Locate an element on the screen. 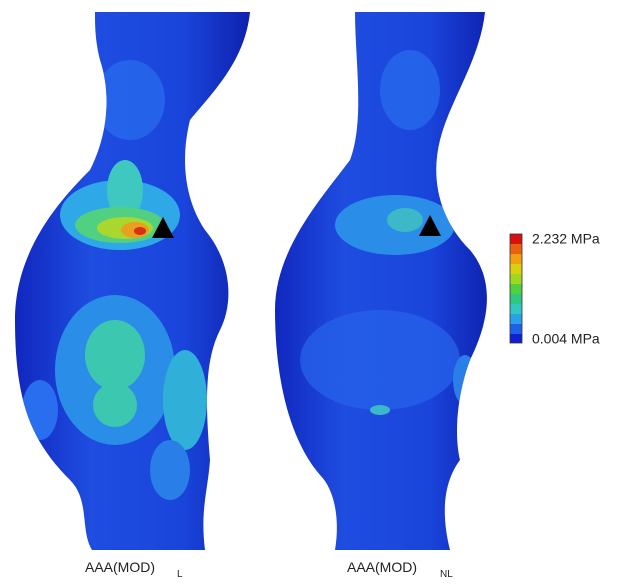 The height and width of the screenshot is (588, 623). colorbar-max: 2.232 MPa is located at coordinates (566, 239).